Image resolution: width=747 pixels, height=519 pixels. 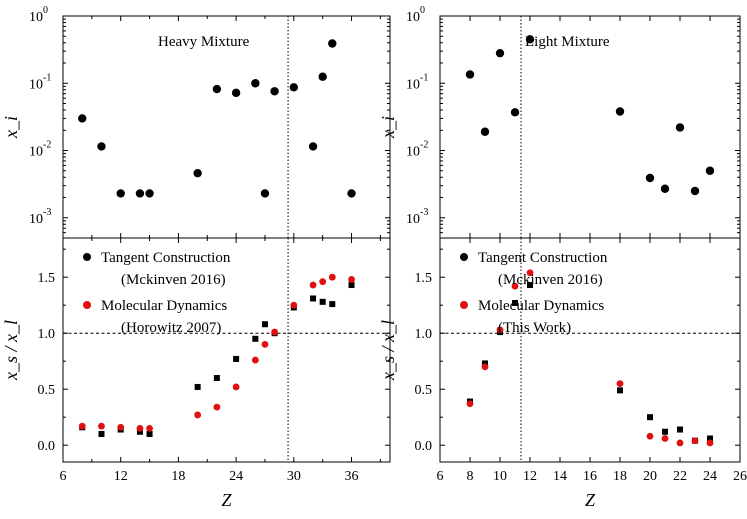 What do you see at coordinates (216, 352) in the screenshot?
I see `molecular-dynamics-points` at bounding box center [216, 352].